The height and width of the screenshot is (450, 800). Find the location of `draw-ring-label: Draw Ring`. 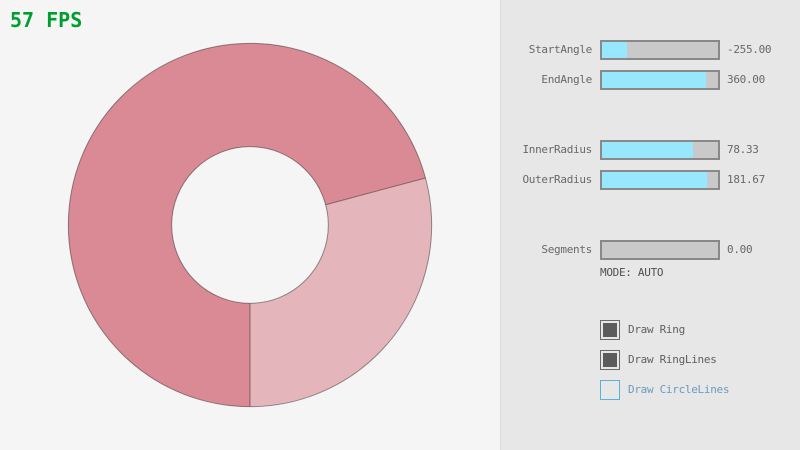

draw-ring-label: Draw Ring is located at coordinates (656, 329).